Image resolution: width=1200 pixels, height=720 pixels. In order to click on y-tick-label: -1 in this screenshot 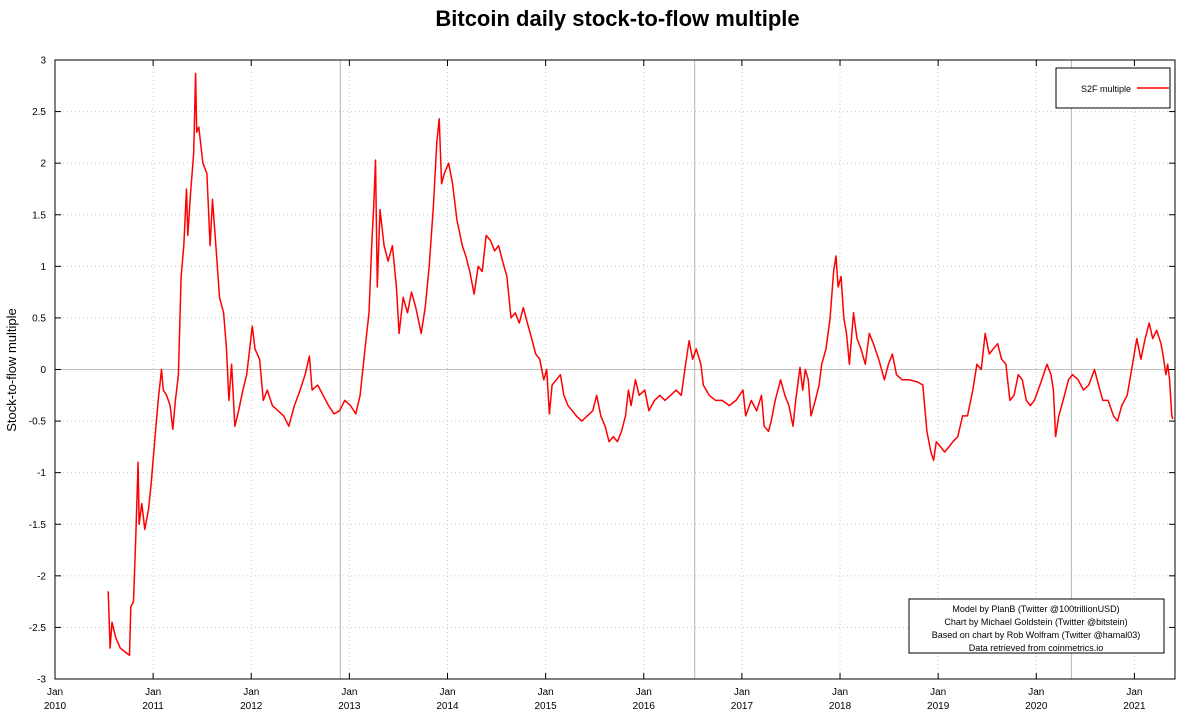, I will do `click(41, 473)`.